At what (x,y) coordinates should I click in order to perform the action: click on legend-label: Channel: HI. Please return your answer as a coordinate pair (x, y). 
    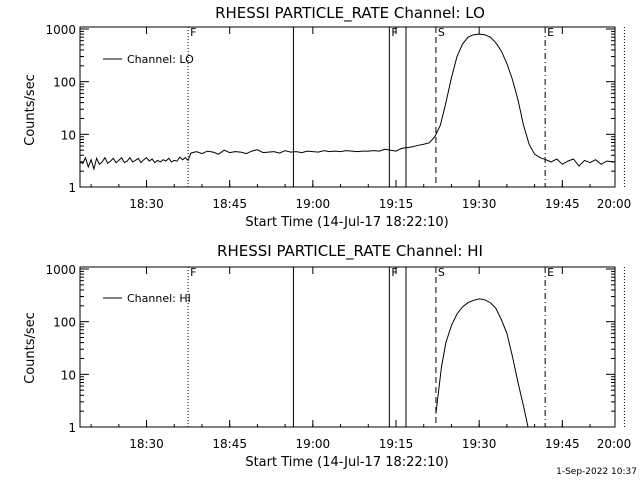
    Looking at the image, I should click on (159, 298).